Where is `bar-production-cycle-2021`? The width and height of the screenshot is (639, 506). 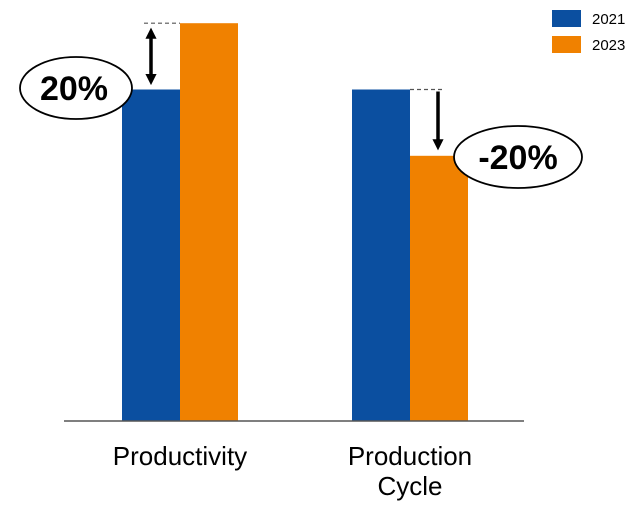 bar-production-cycle-2021 is located at coordinates (381, 255).